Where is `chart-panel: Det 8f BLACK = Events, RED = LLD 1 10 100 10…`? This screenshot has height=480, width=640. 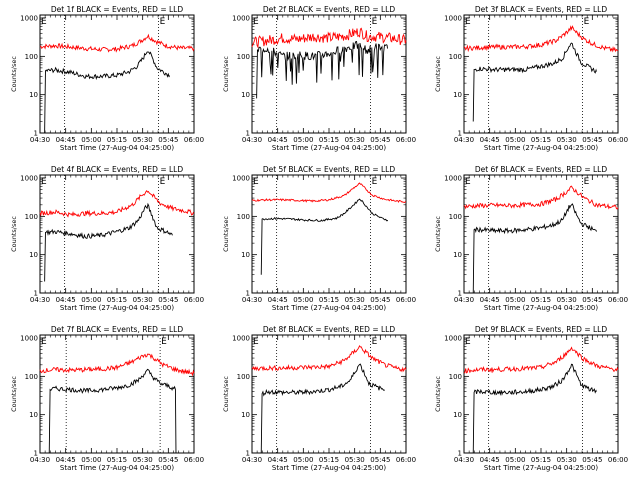 chart-panel: Det 8f BLACK = Events, RED = LLD 1 10 100 10… is located at coordinates (319, 398).